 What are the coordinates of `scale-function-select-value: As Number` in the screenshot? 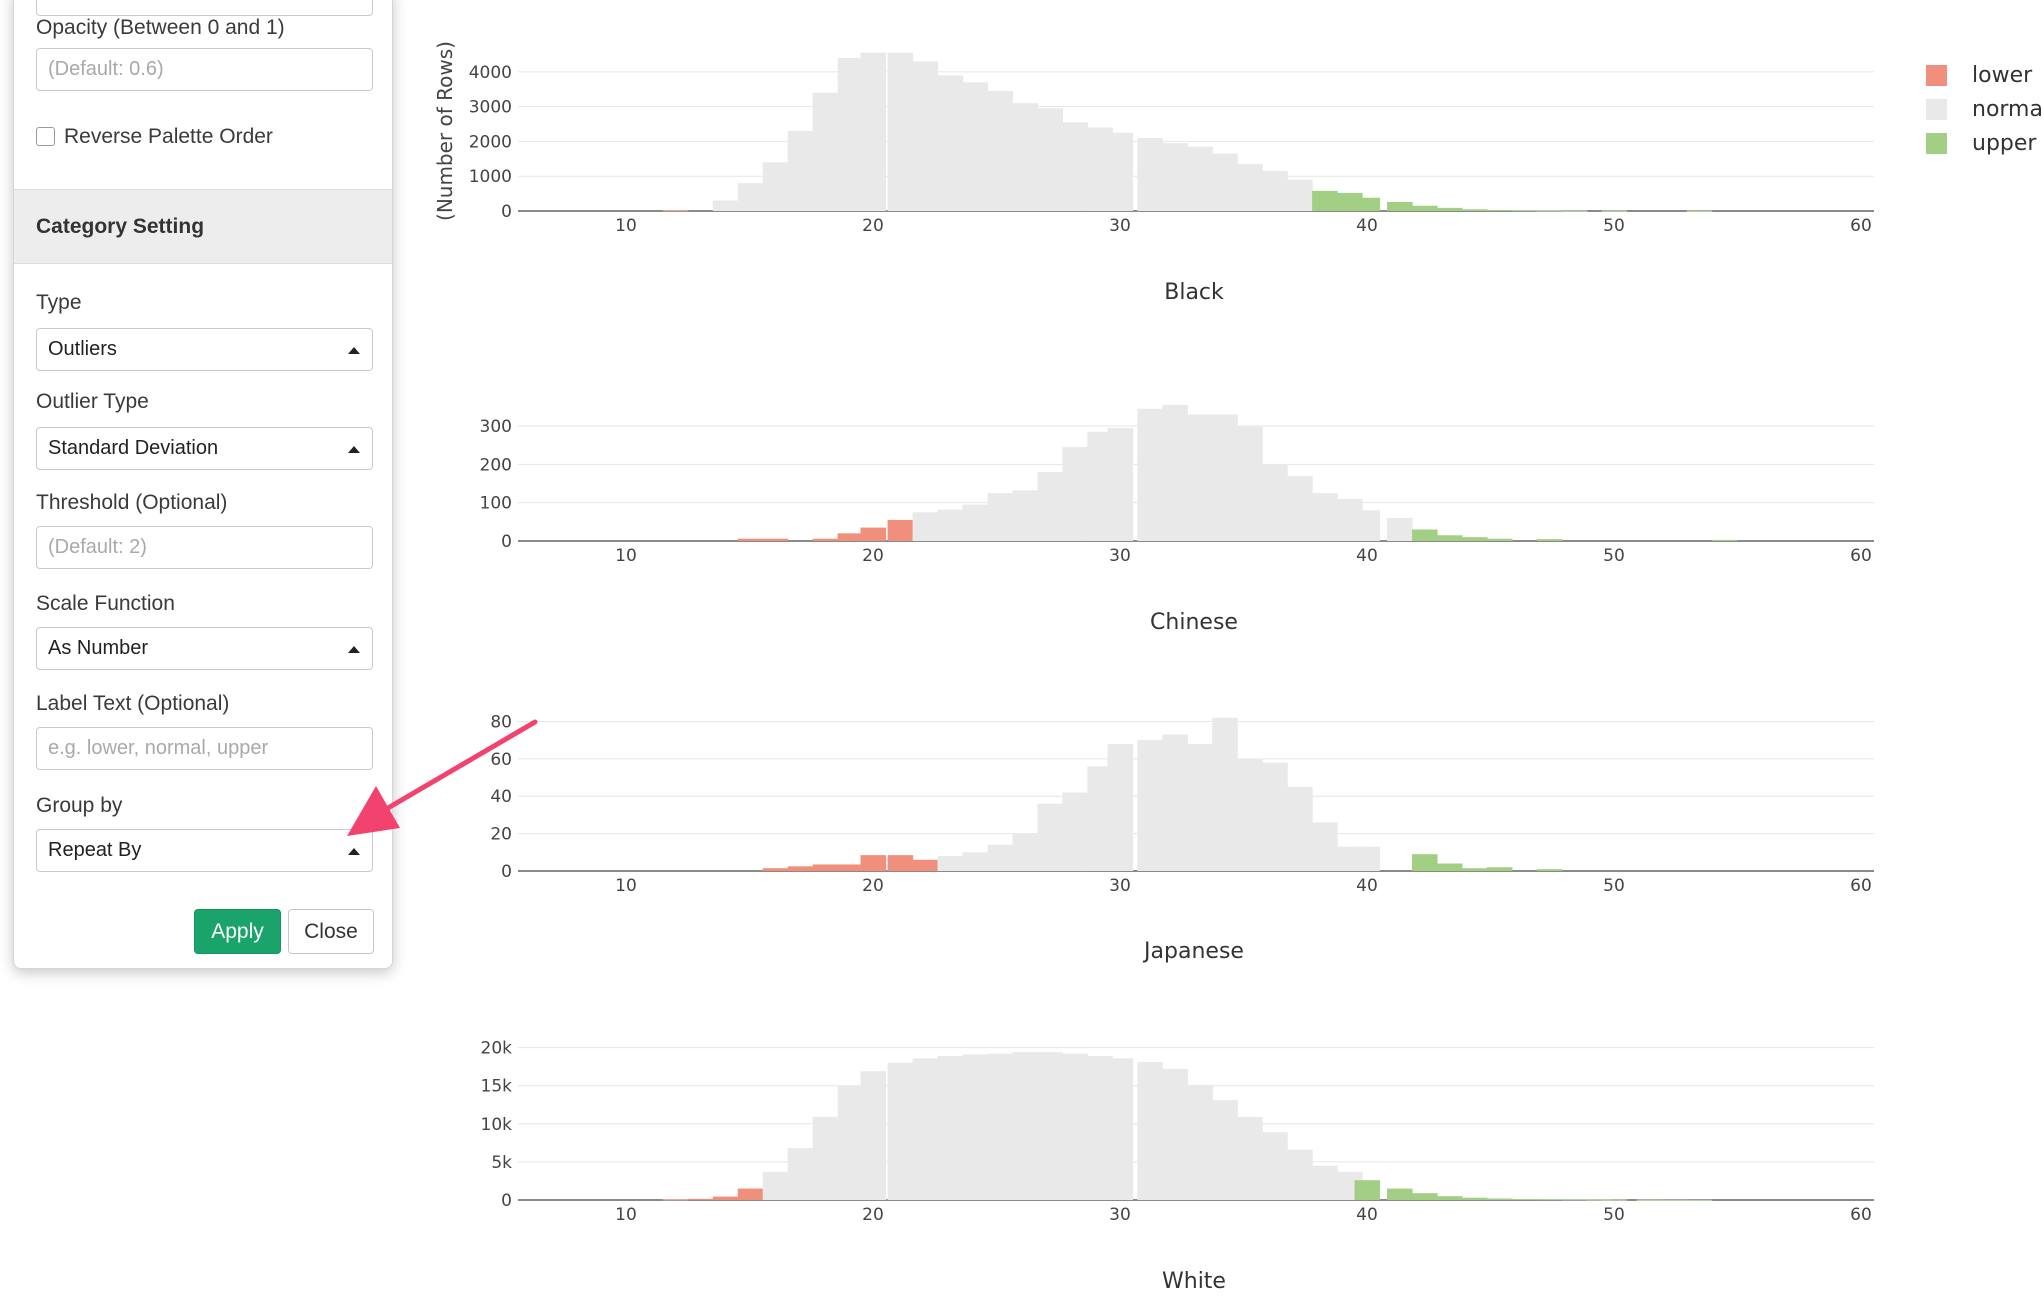 It's located at (98, 648).